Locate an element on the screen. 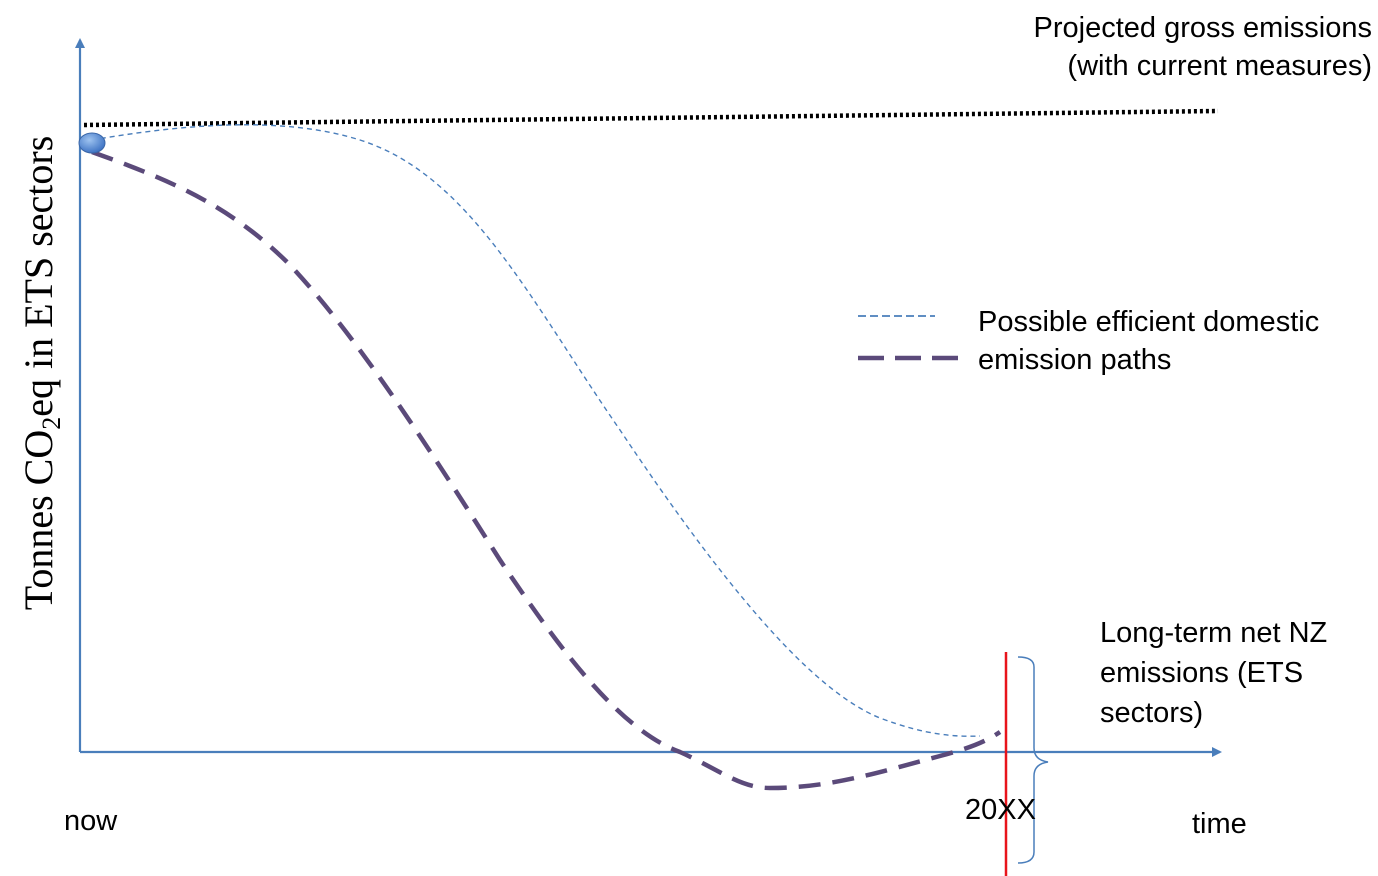 The height and width of the screenshot is (876, 1378). longterm-label-line2: emissions (ETS is located at coordinates (1201, 673).